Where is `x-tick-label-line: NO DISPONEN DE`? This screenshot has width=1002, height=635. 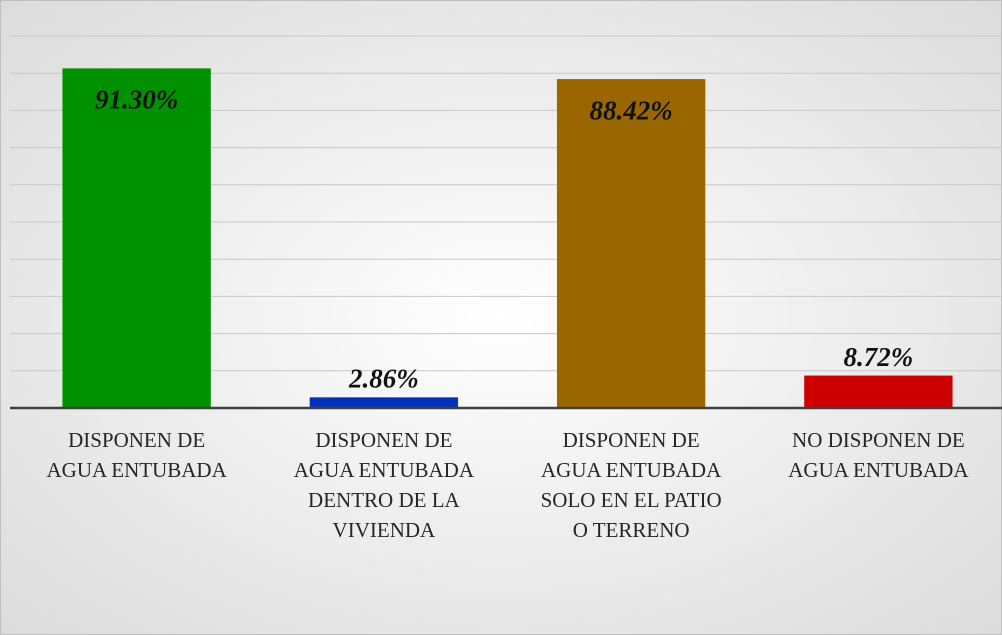 x-tick-label-line: NO DISPONEN DE is located at coordinates (878, 440).